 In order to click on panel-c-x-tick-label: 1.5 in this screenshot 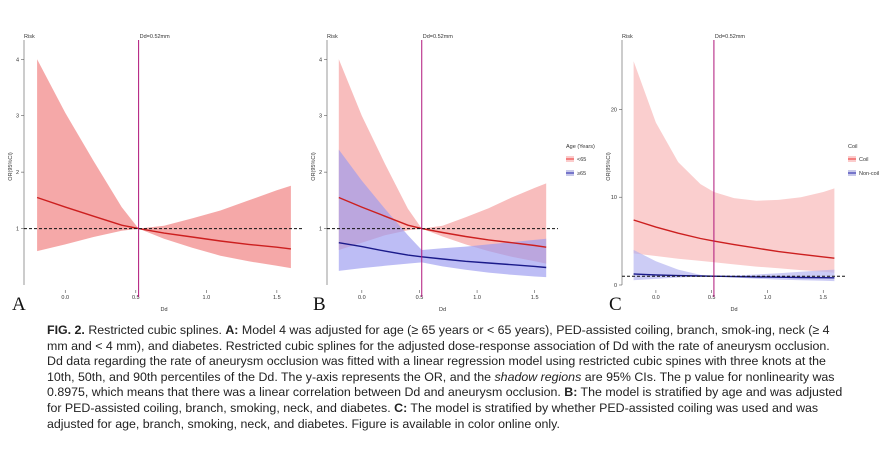, I will do `click(823, 298)`.